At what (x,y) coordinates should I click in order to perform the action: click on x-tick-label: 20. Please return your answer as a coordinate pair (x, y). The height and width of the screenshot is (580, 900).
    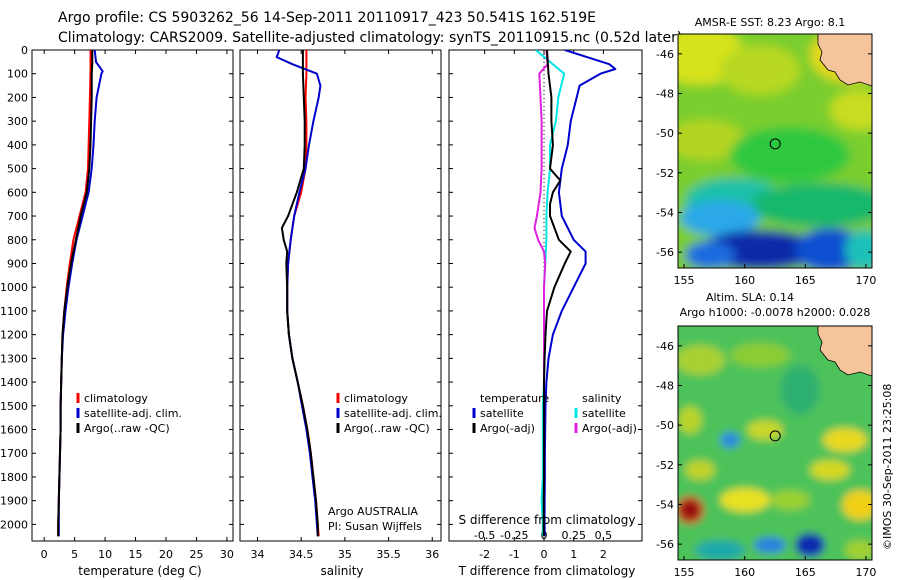
    Looking at the image, I should click on (166, 554).